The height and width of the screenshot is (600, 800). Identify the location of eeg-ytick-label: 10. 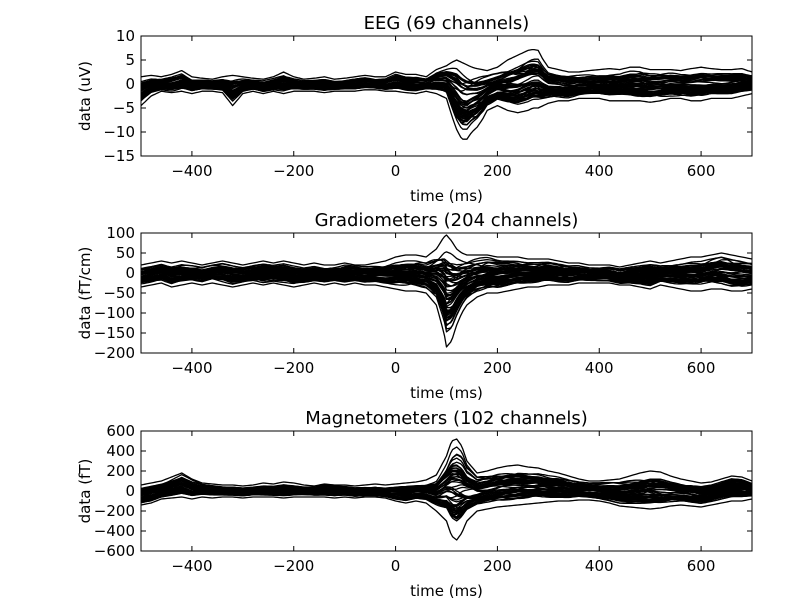
(125, 36).